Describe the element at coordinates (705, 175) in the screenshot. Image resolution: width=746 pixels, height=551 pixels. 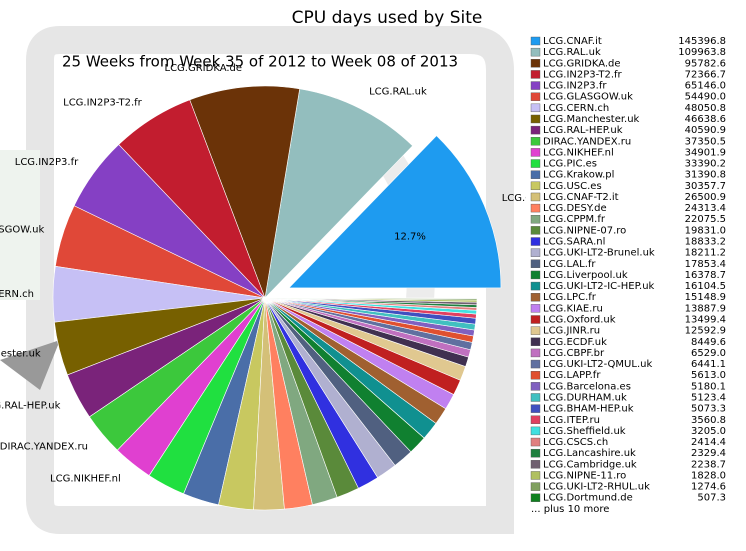
I see `legend-value: 31390.8` at that location.